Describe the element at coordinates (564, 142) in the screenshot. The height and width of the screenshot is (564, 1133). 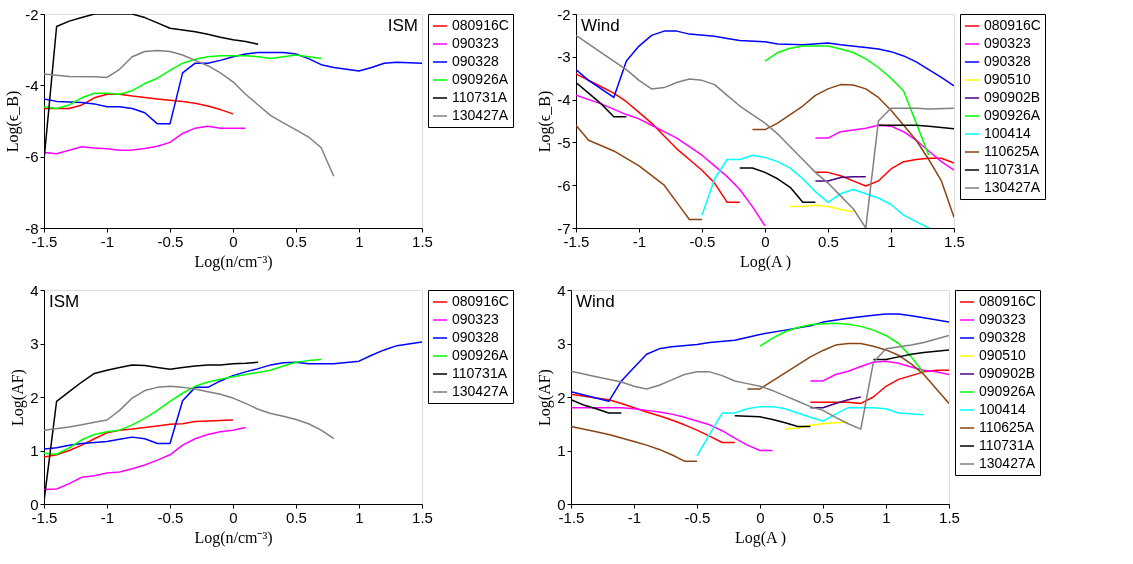
I see `y-tick-label: -5` at that location.